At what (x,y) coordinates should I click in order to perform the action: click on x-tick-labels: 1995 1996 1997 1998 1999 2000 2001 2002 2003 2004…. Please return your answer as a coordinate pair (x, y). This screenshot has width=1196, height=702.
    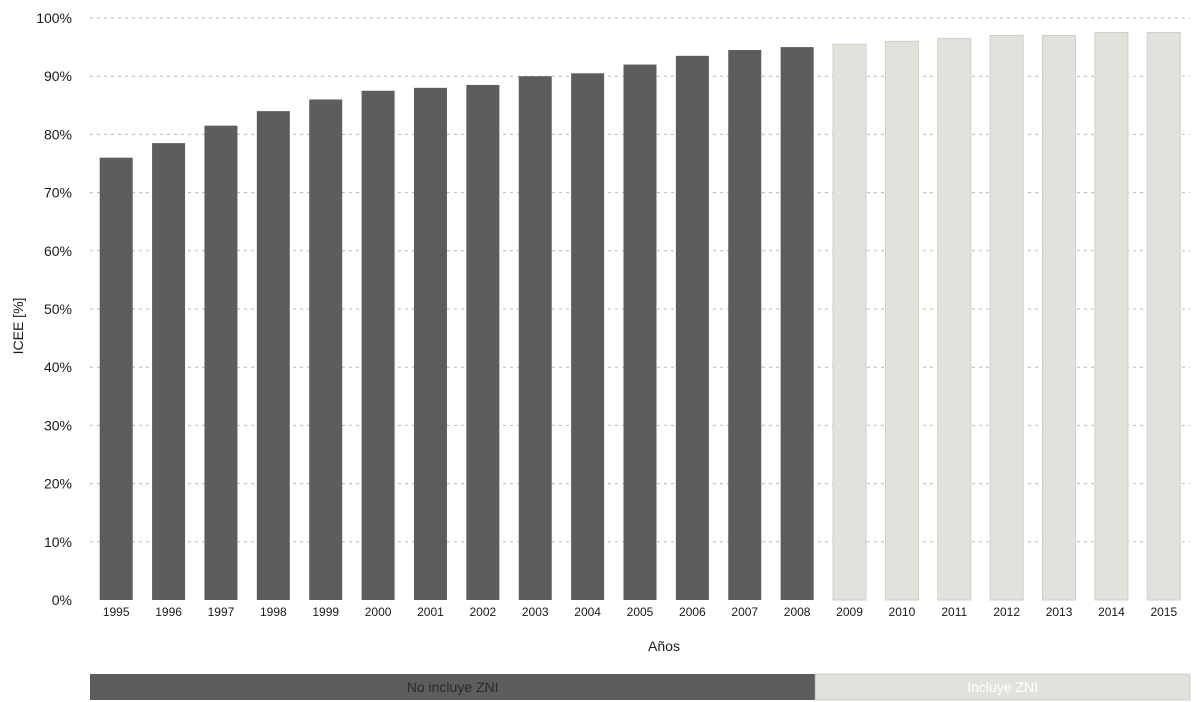
    Looking at the image, I should click on (640, 612).